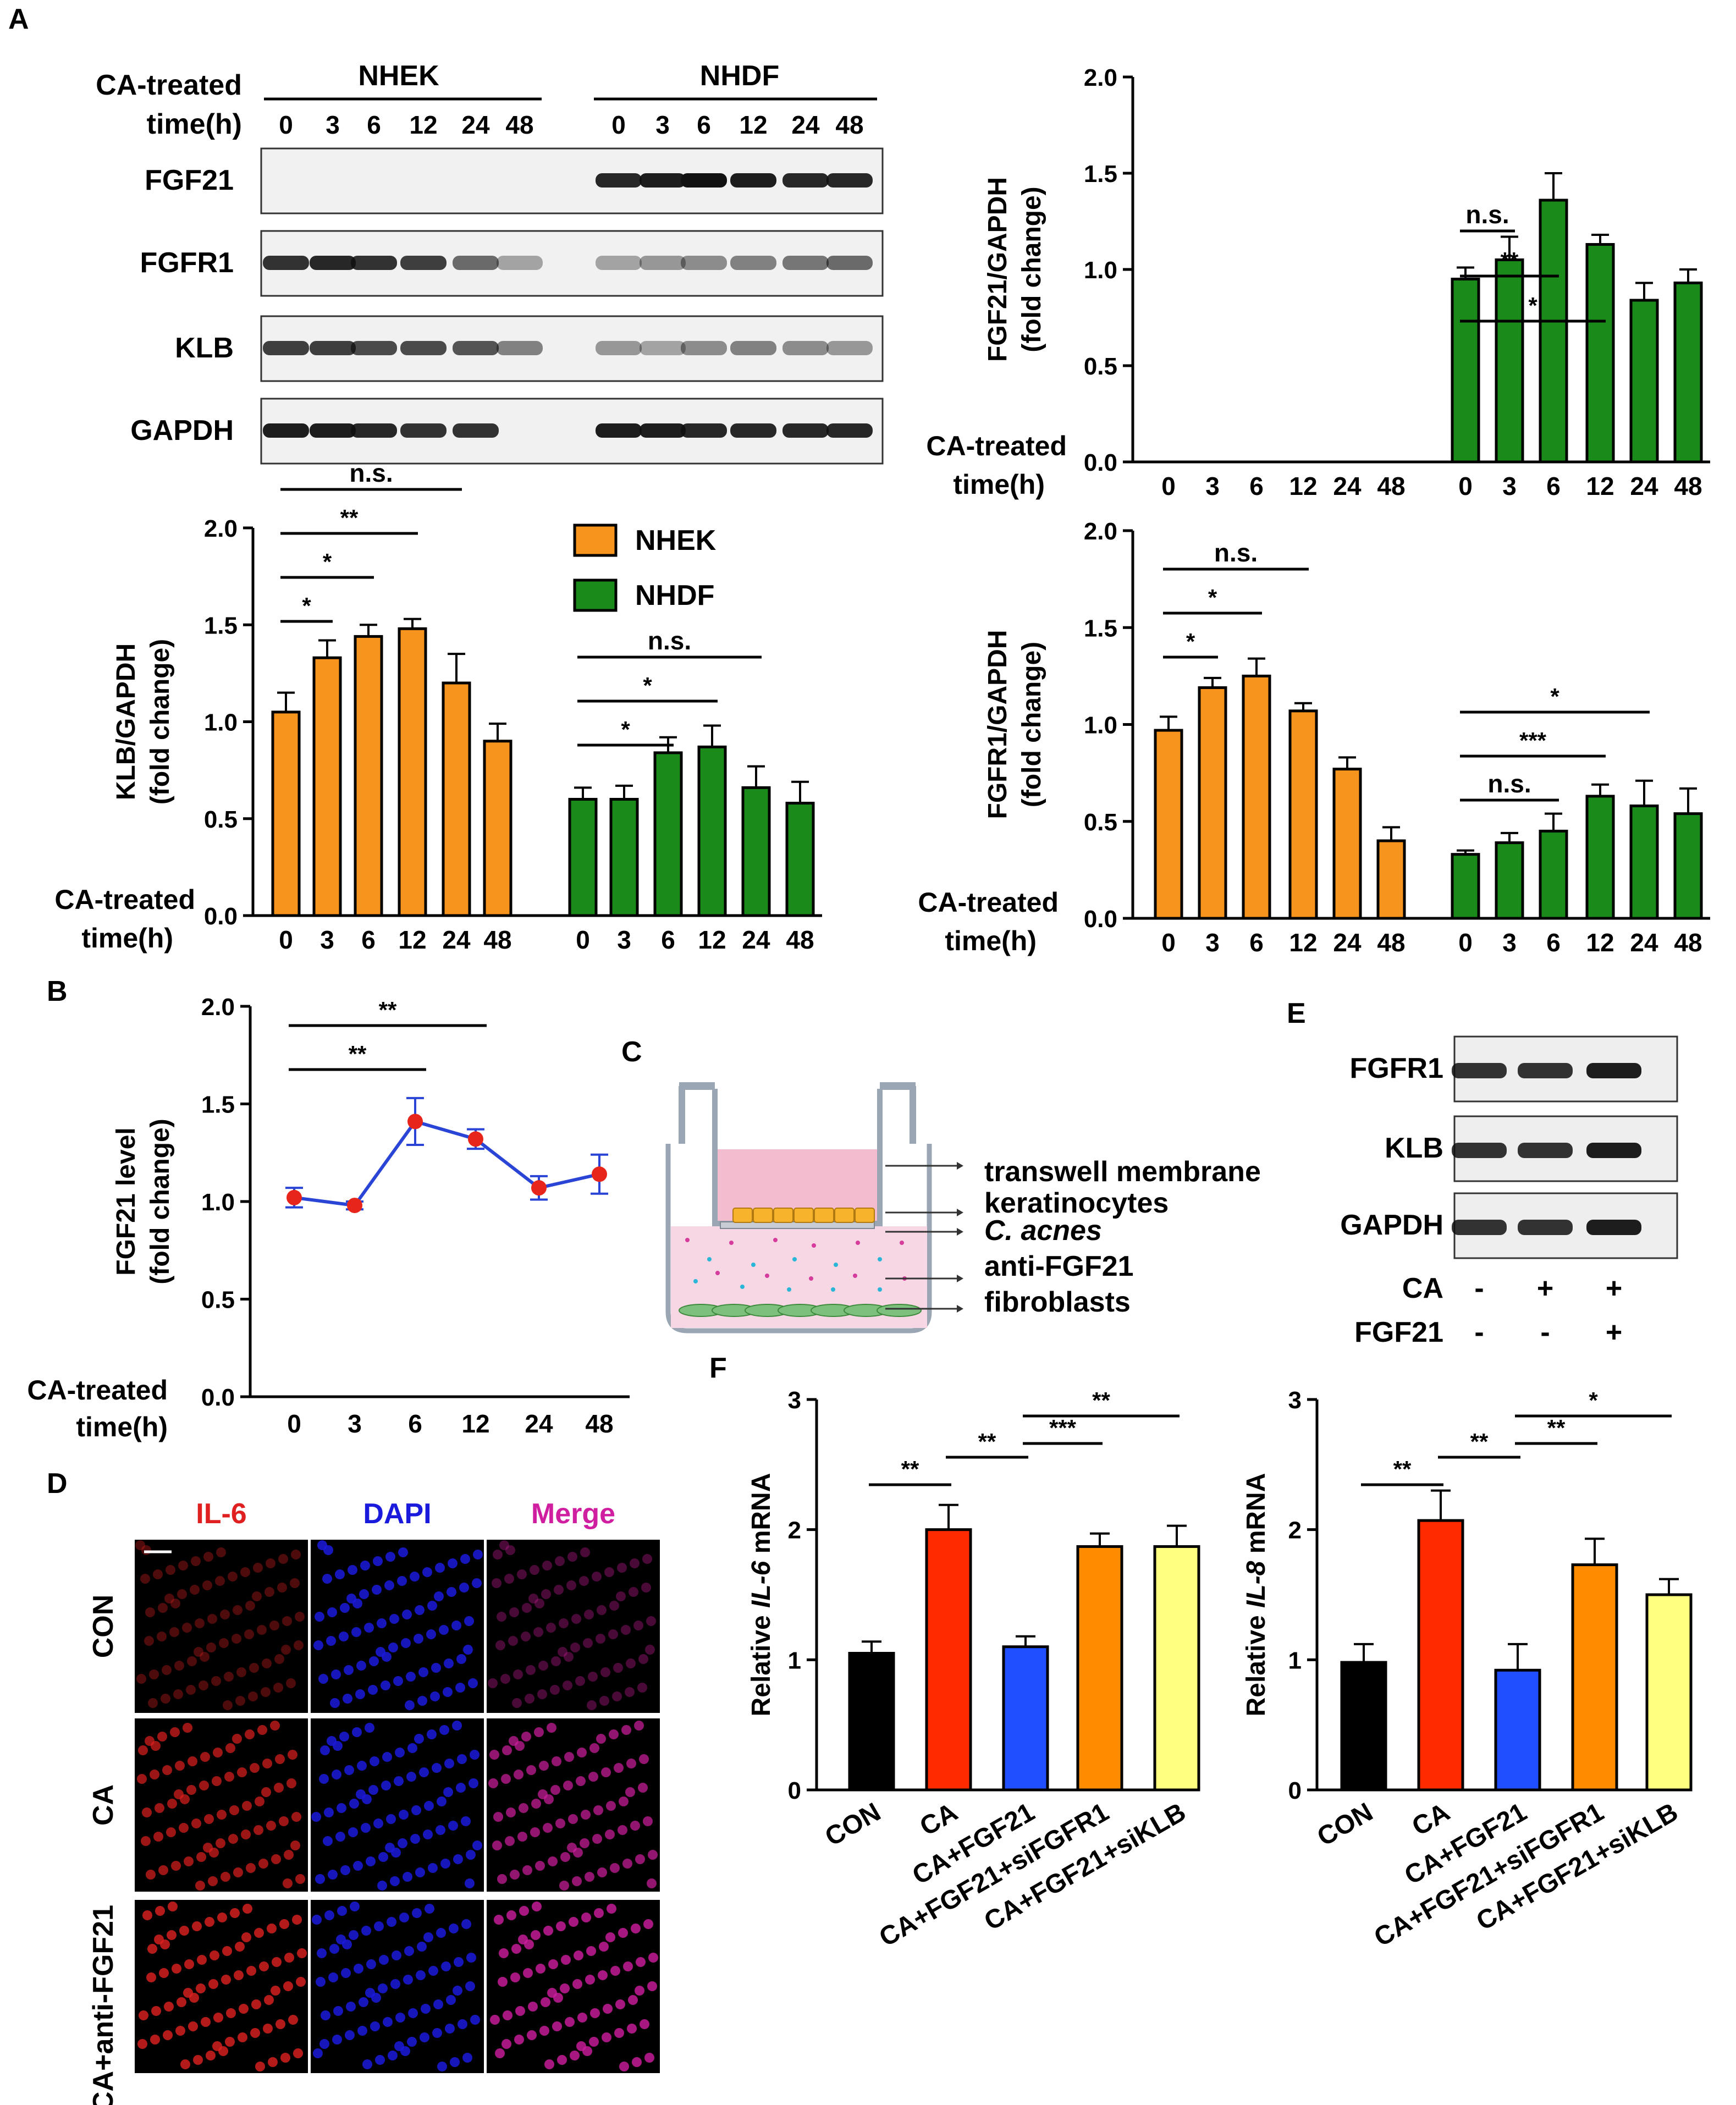  What do you see at coordinates (949, 1660) in the screenshot?
I see `bar` at bounding box center [949, 1660].